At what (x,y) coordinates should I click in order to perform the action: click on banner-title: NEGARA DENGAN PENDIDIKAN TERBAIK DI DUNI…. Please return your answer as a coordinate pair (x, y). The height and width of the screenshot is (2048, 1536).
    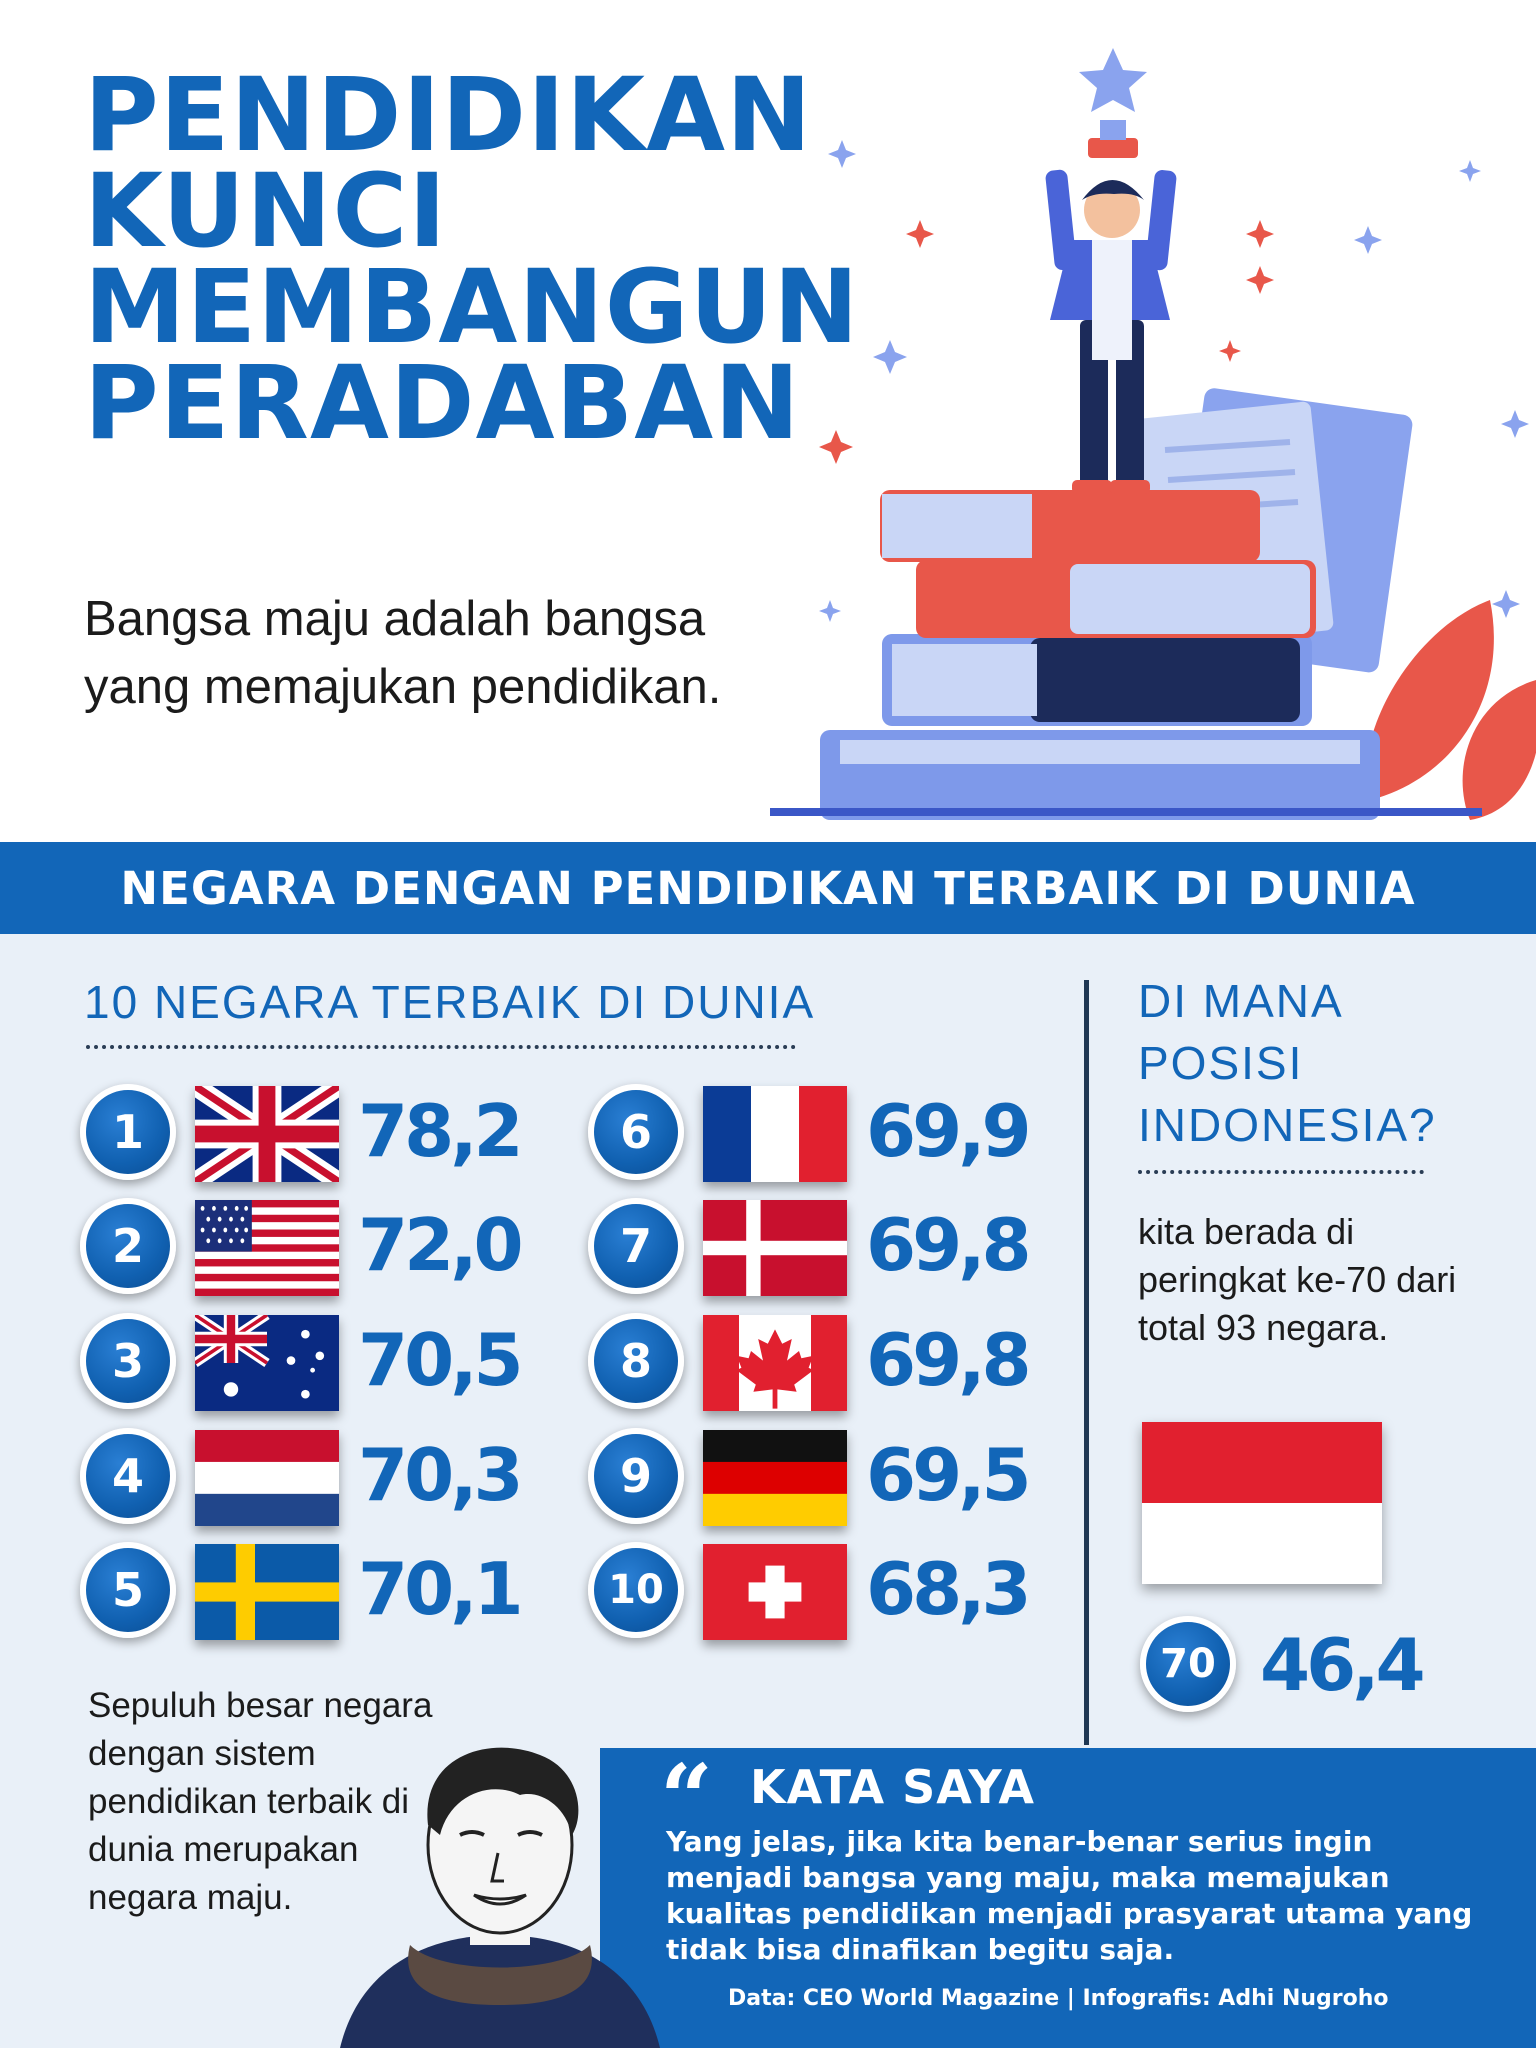
    Looking at the image, I should click on (768, 888).